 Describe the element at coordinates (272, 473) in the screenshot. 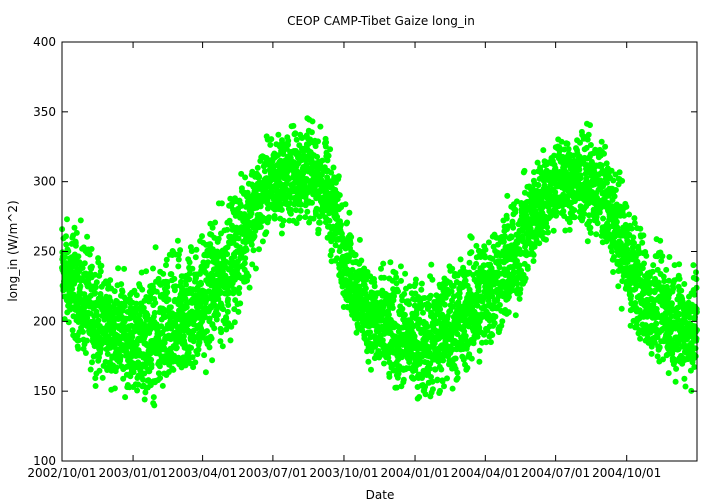

I see `x-tick-label: 2003/07/01` at that location.